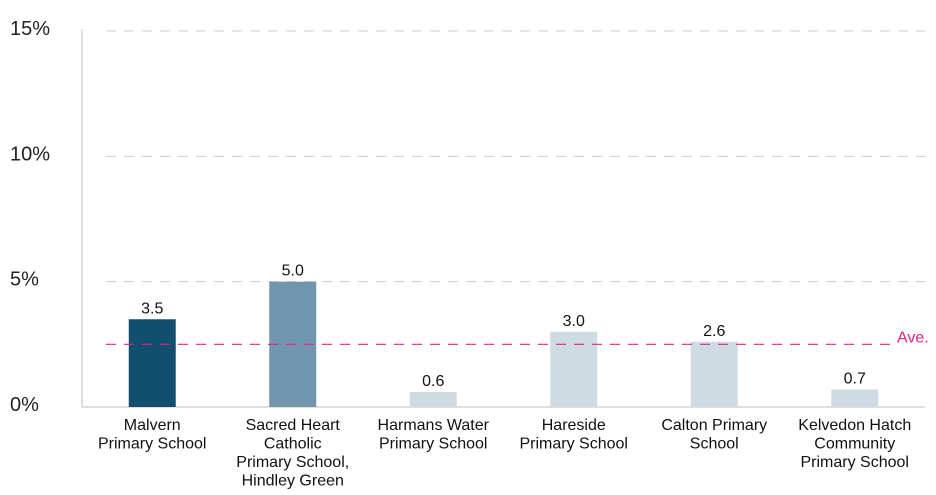 This screenshot has width=936, height=495. Describe the element at coordinates (24, 280) in the screenshot. I see `y-tick-label: 5%` at that location.